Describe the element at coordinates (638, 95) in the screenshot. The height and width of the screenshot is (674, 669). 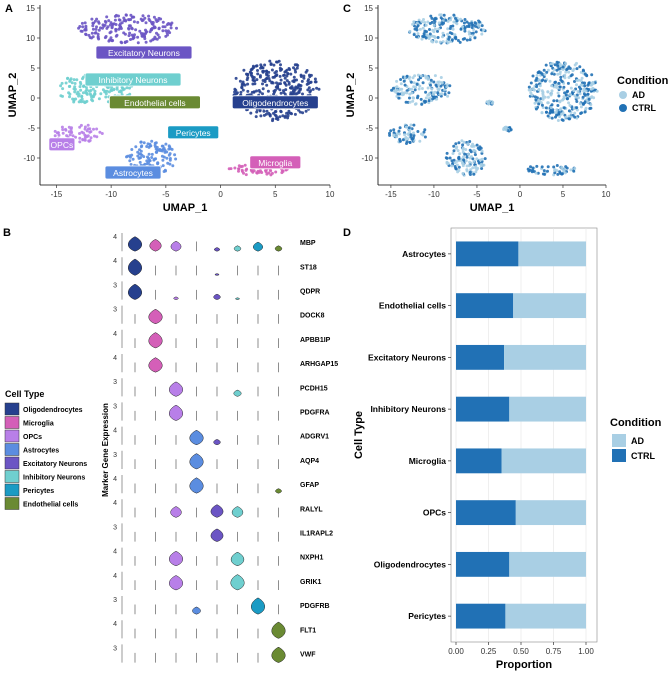
I see `legend-label-ad: AD` at that location.